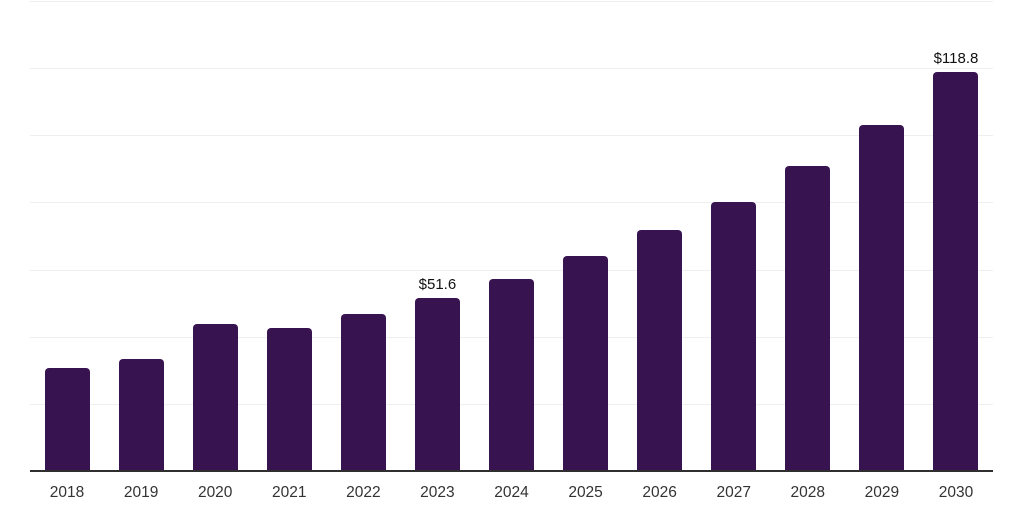 Image resolution: width=1024 pixels, height=512 pixels. Describe the element at coordinates (437, 284) in the screenshot. I see `value-label-2023: $51.6` at that location.